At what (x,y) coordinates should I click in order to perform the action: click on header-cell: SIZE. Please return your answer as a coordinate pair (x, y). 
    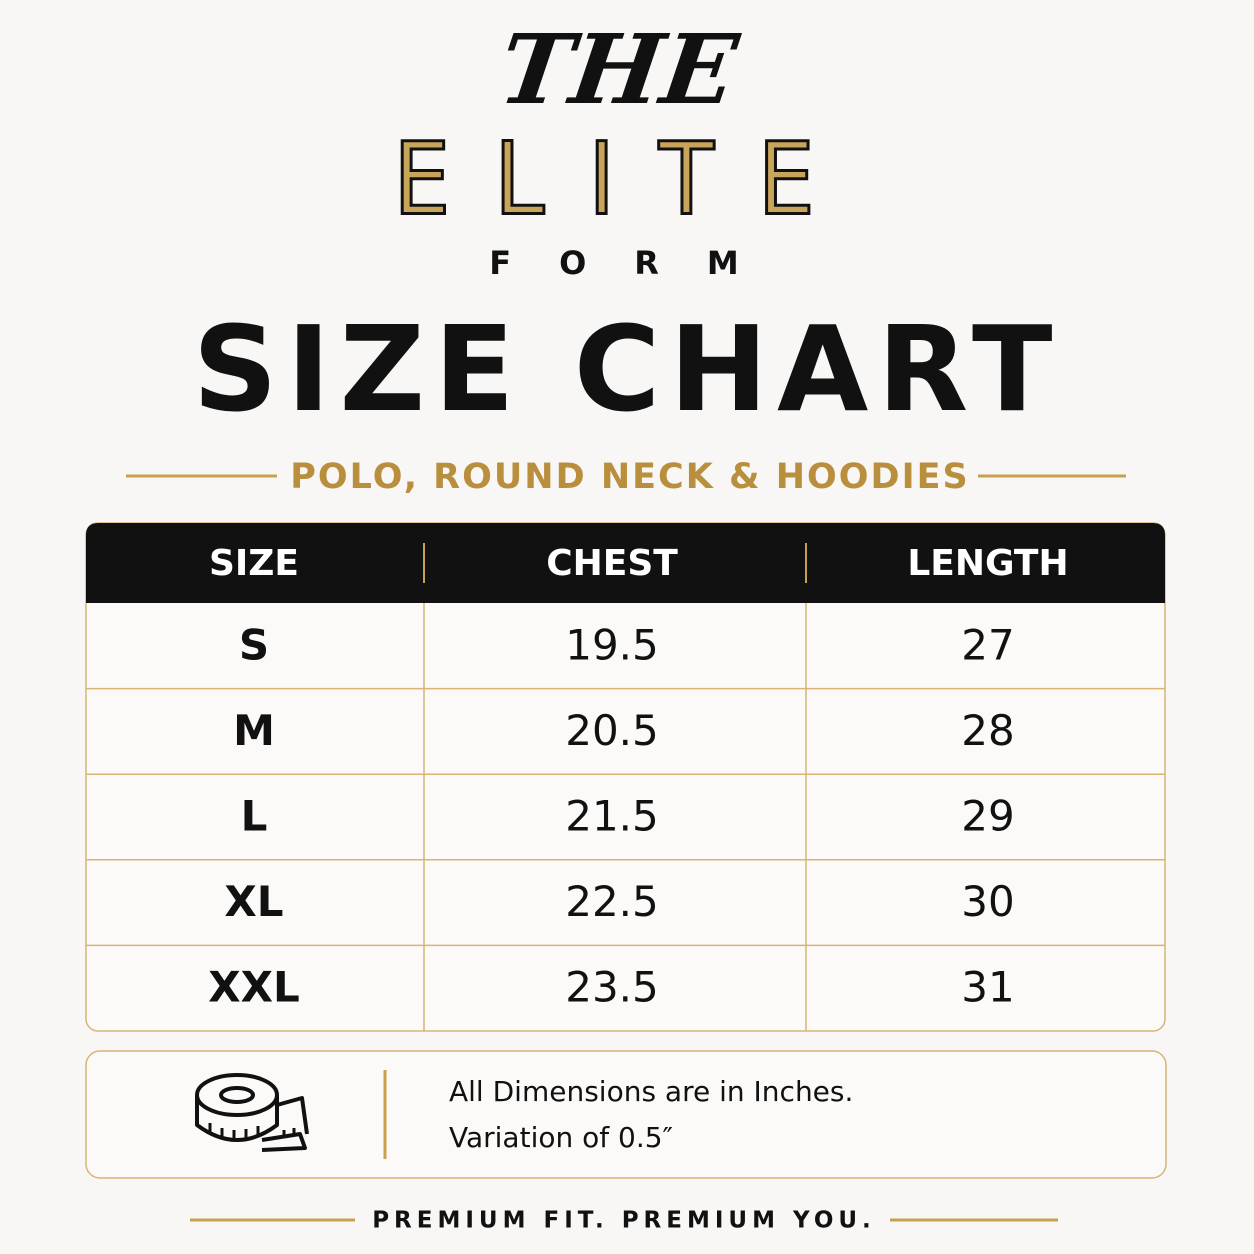
    Looking at the image, I should click on (254, 563).